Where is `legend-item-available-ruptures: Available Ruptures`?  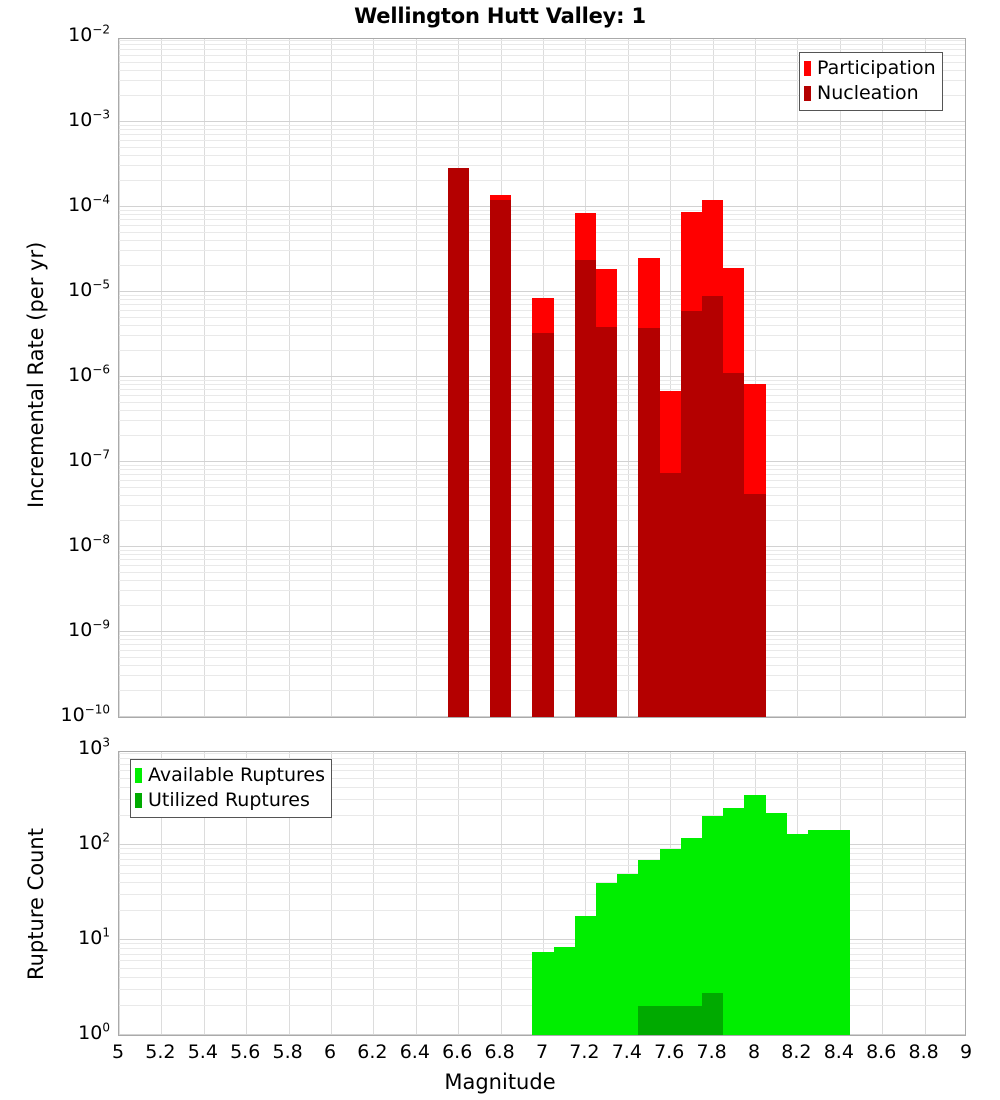 legend-item-available-ruptures: Available Ruptures is located at coordinates (230, 775).